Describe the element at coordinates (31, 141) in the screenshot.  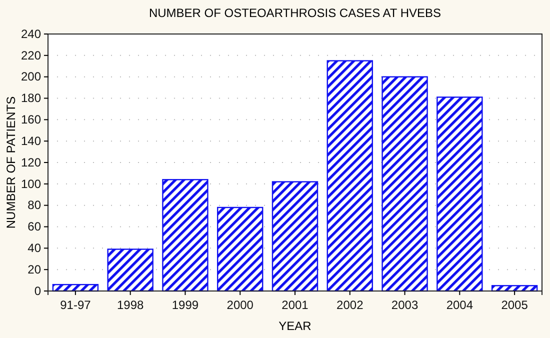
I see `y-tick-label: 140` at that location.